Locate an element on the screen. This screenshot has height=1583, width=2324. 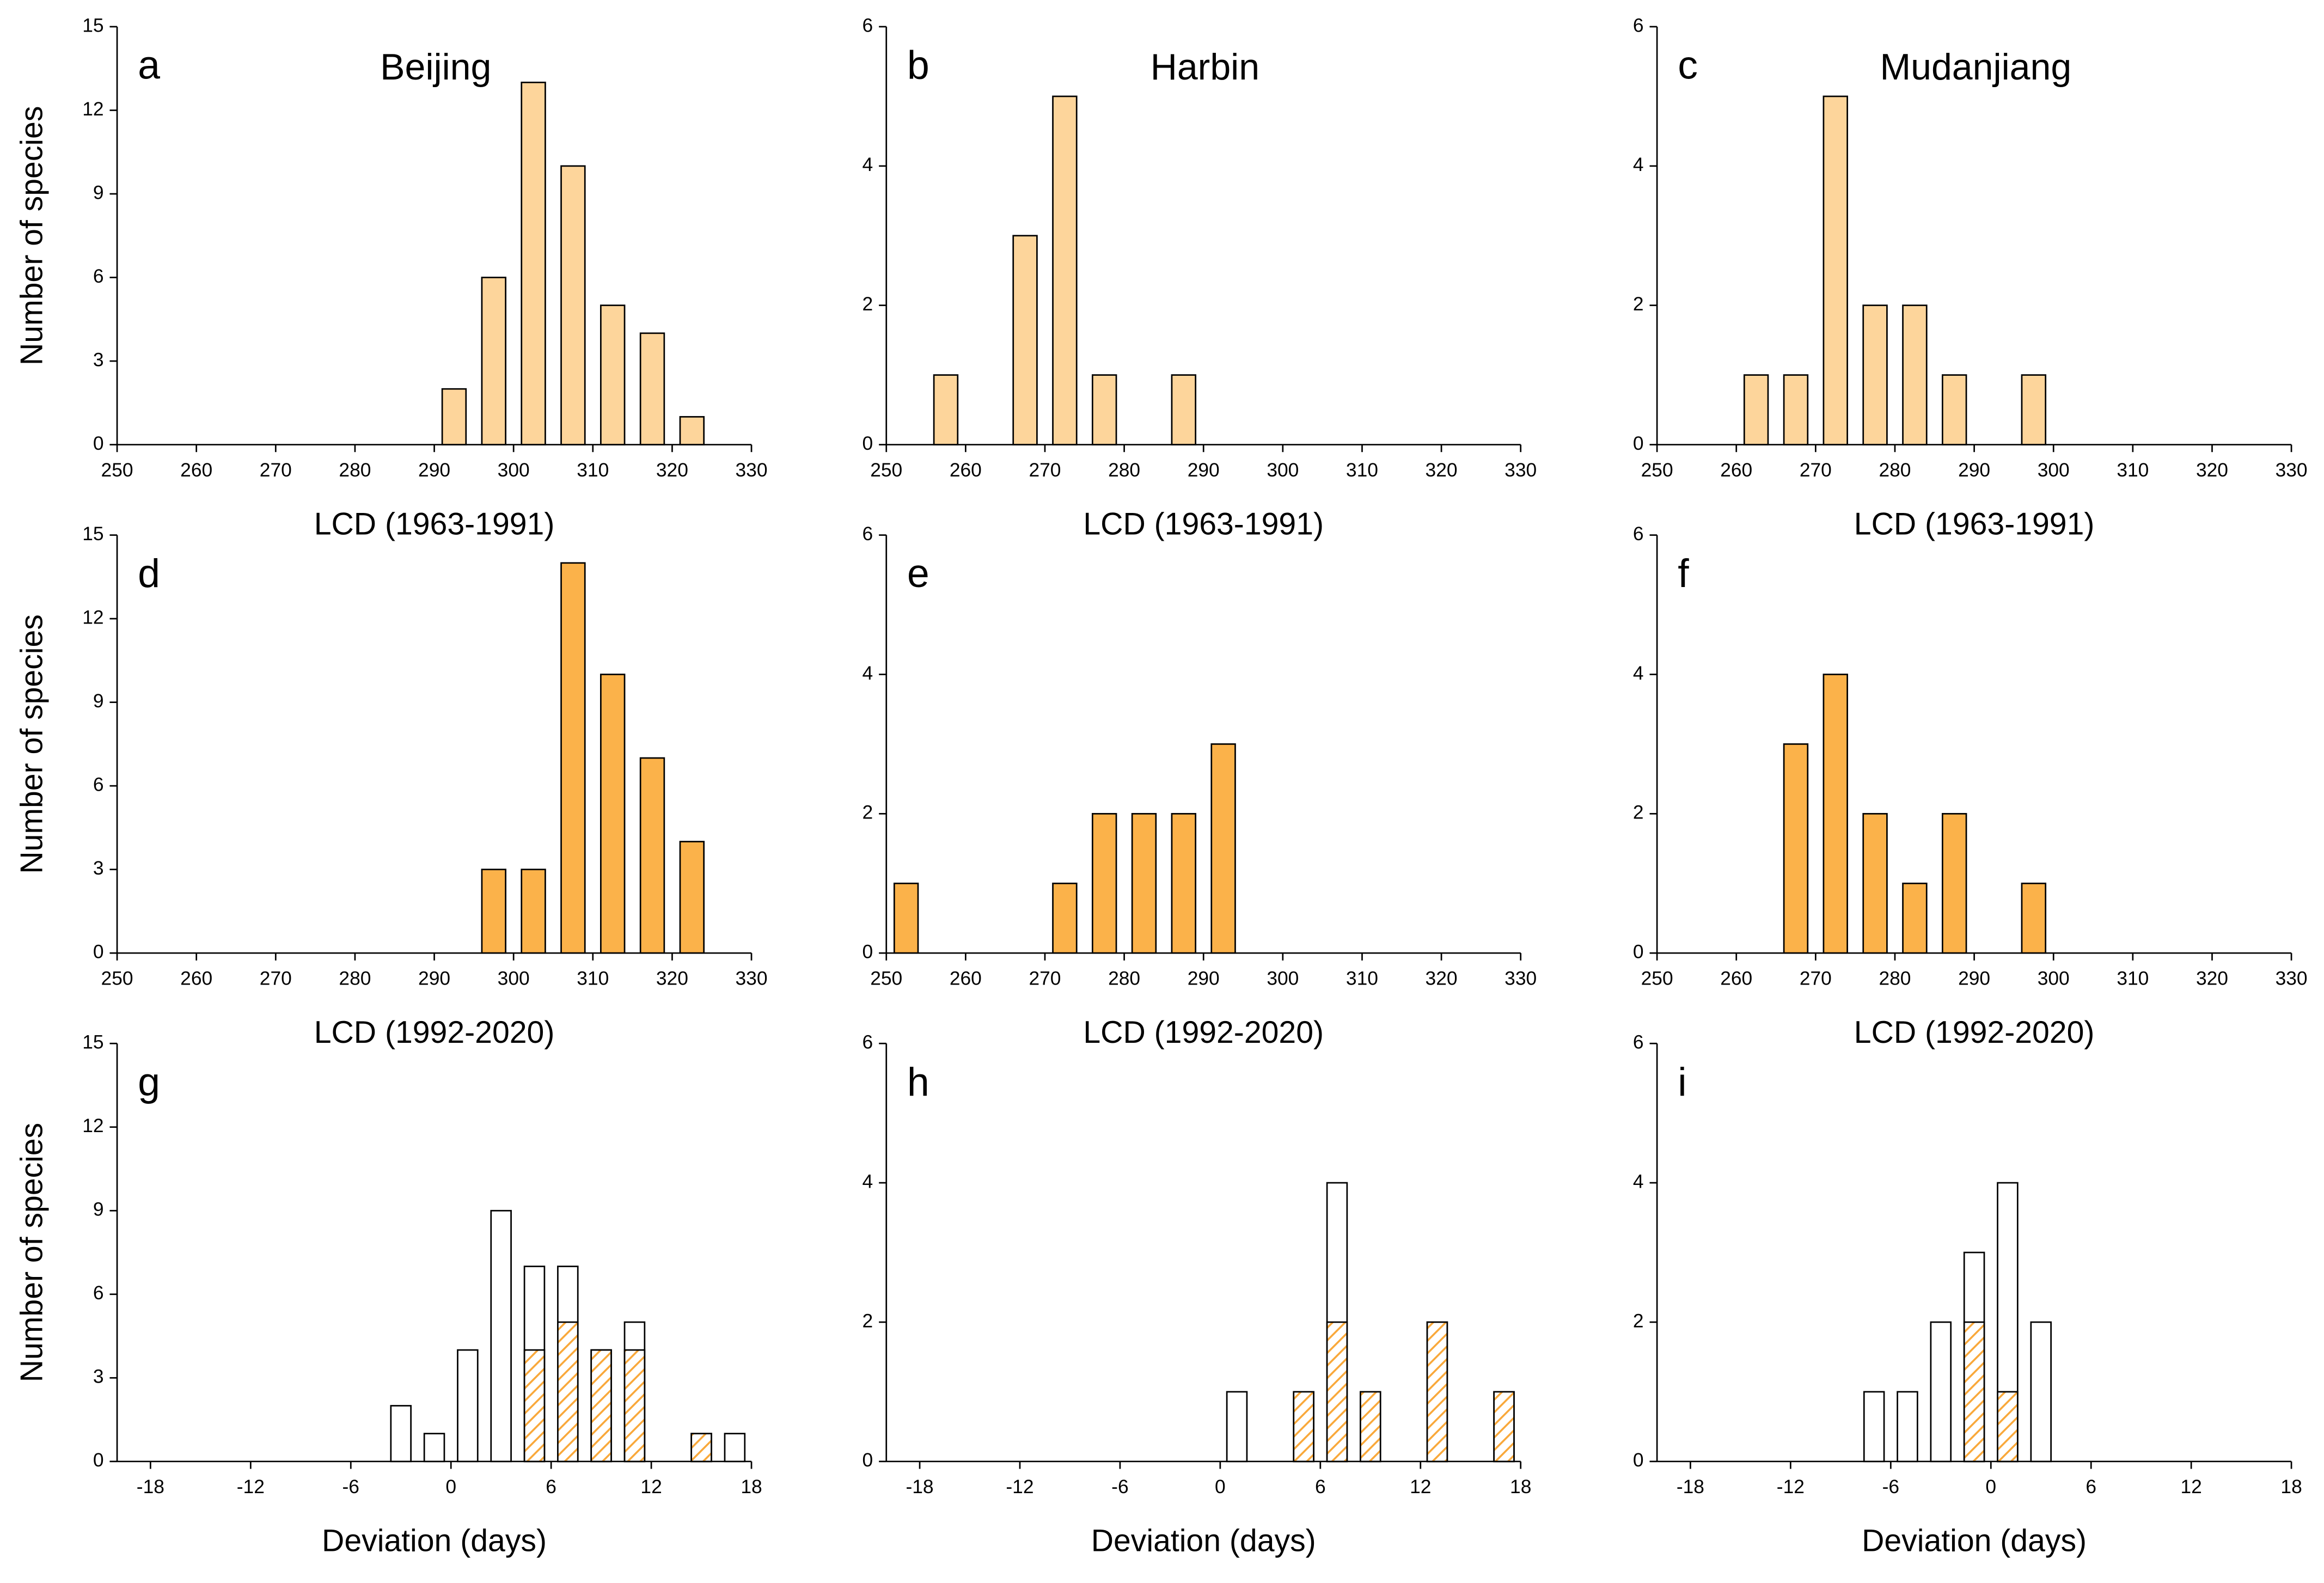
panel-label: a is located at coordinates (149, 65).